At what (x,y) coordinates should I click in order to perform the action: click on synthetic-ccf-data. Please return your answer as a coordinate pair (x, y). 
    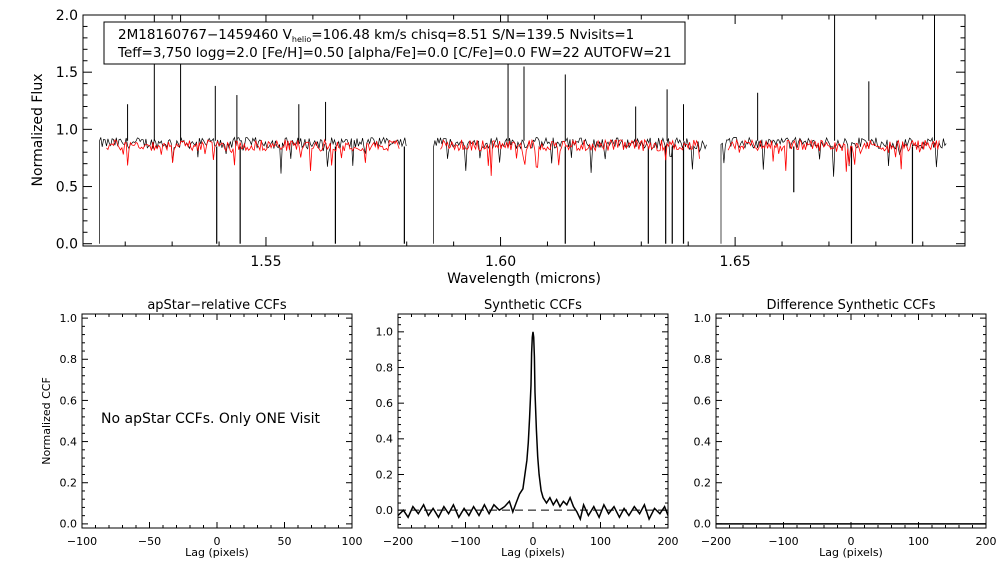
    Looking at the image, I should click on (533, 426).